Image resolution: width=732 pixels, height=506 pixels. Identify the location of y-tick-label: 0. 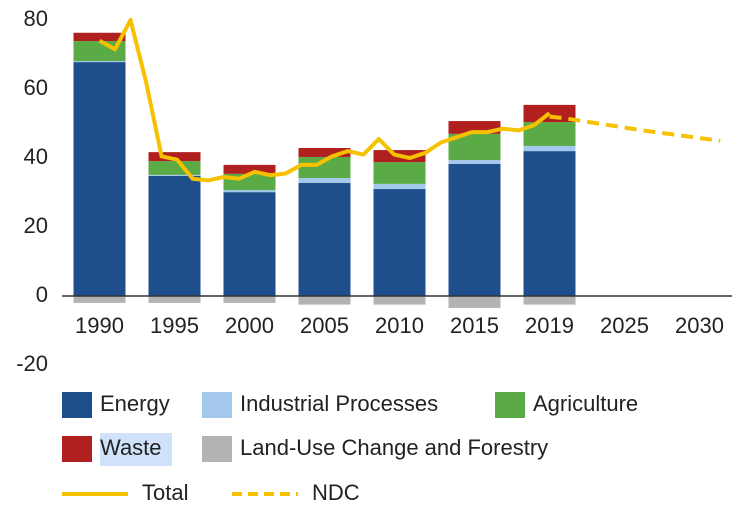
(42, 294).